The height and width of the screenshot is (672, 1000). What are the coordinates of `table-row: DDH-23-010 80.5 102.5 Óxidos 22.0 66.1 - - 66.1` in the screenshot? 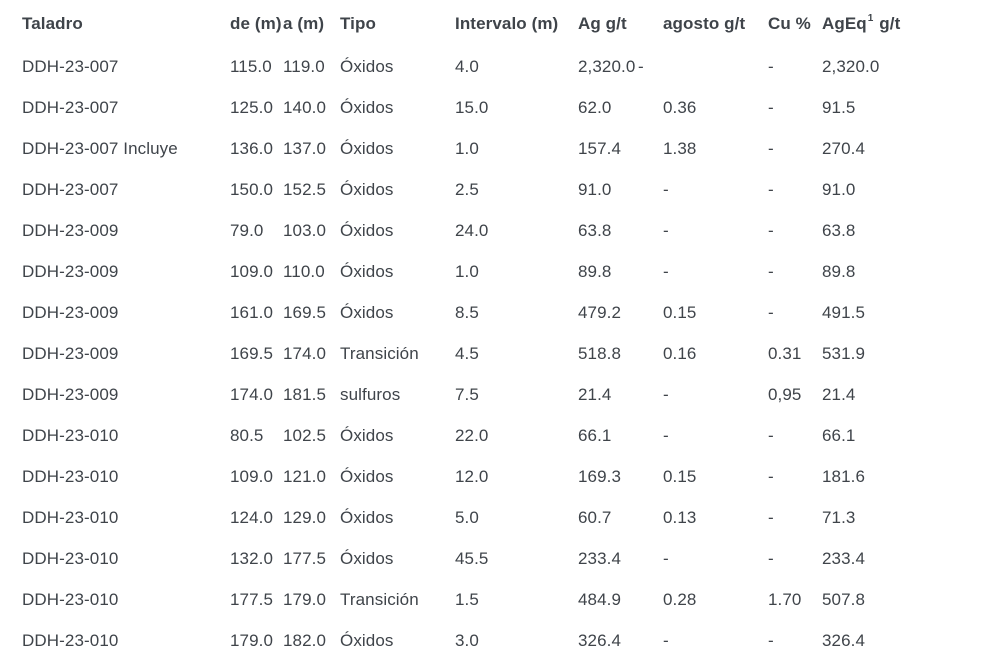 It's located at (511, 435).